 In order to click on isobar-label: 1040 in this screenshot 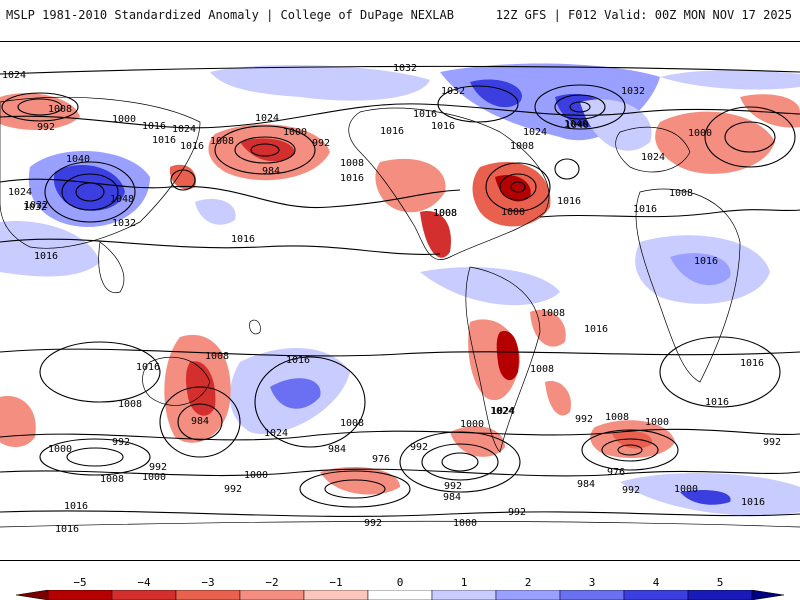, I will do `click(576, 124)`.